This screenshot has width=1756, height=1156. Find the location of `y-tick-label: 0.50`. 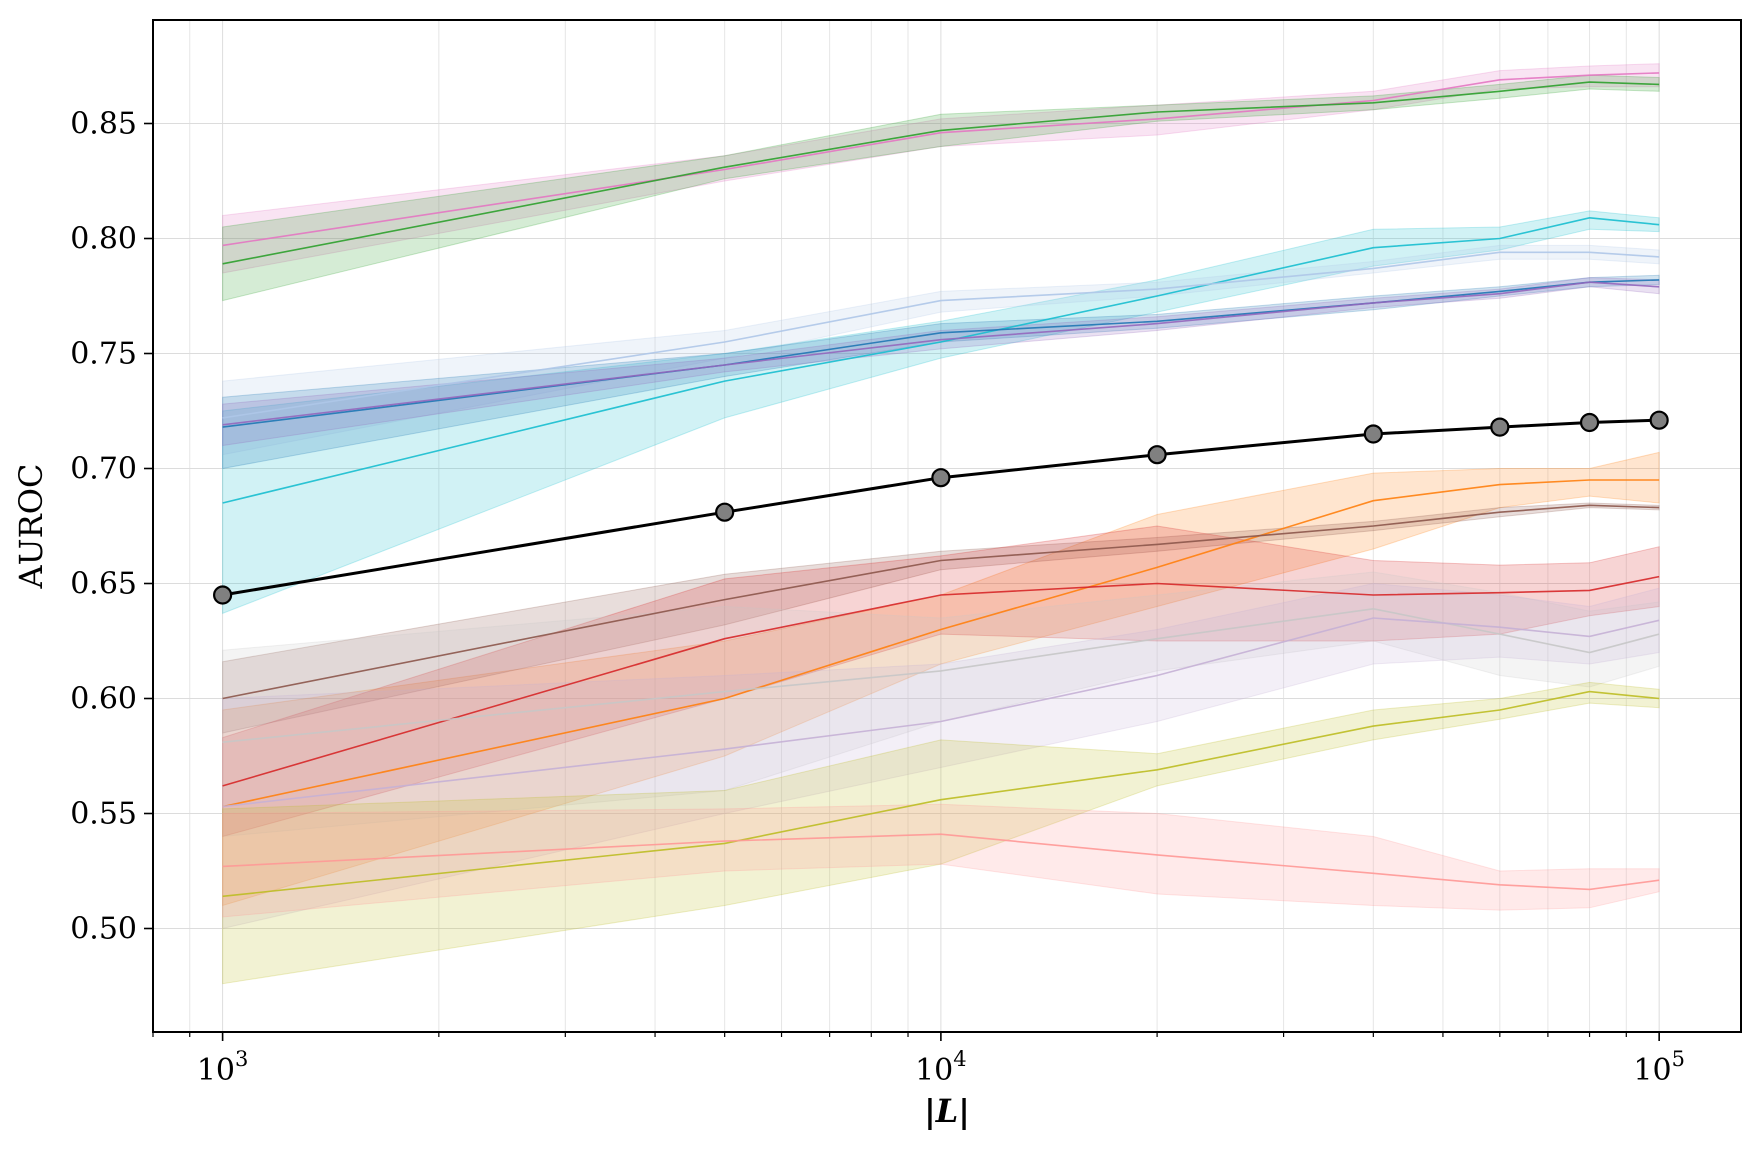

y-tick-label: 0.50 is located at coordinates (103, 929).